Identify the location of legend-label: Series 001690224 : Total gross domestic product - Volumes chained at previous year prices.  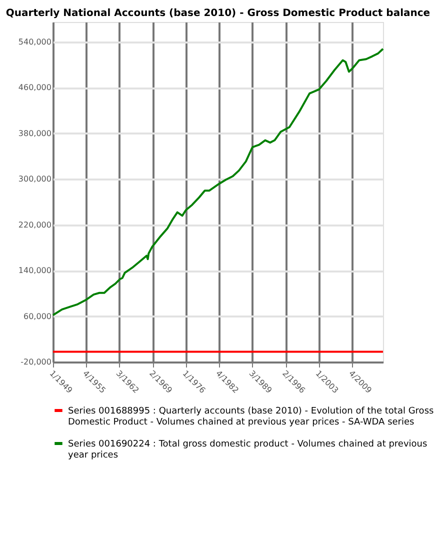
(248, 450).